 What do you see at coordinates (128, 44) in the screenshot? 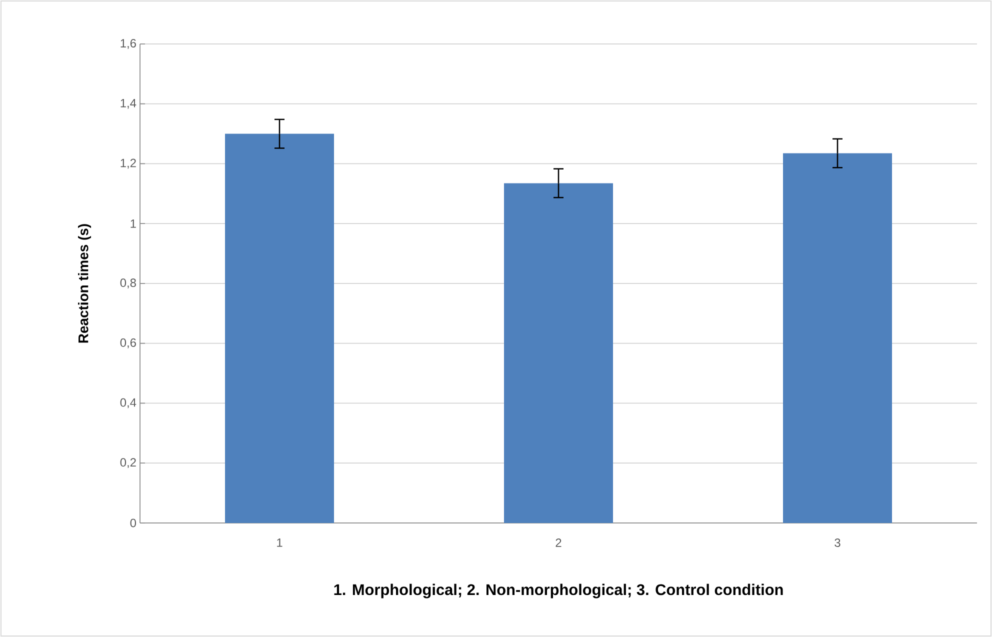
I see `y-tick-label: 1,6` at bounding box center [128, 44].